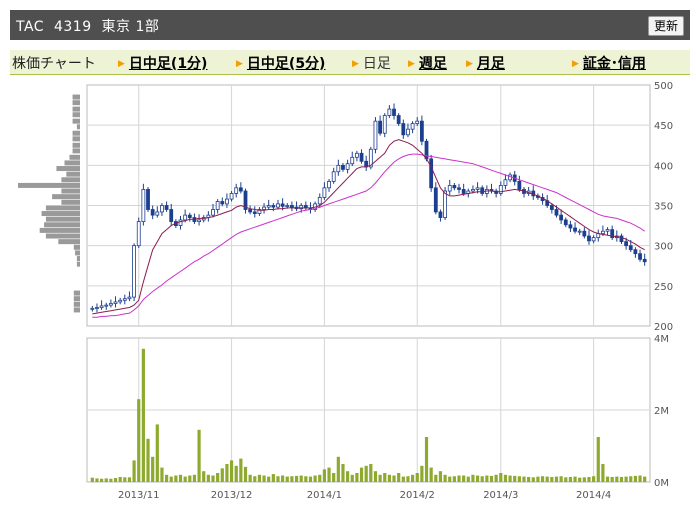  What do you see at coordinates (350, 25) in the screenshot?
I see `title-bar: TAC 4319 東京 1部 更新` at bounding box center [350, 25].